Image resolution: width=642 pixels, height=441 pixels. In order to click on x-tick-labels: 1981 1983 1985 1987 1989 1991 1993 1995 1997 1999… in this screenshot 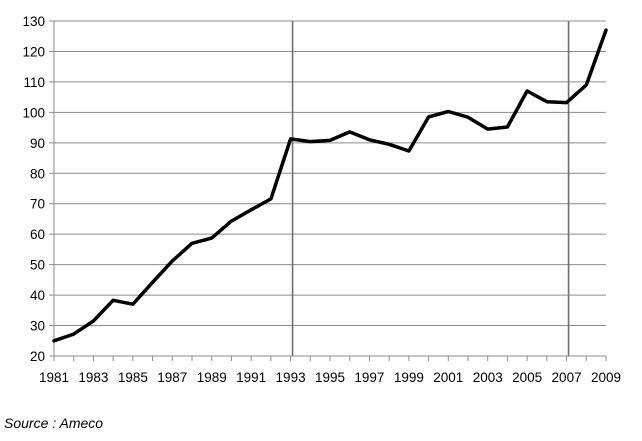, I will do `click(330, 377)`.